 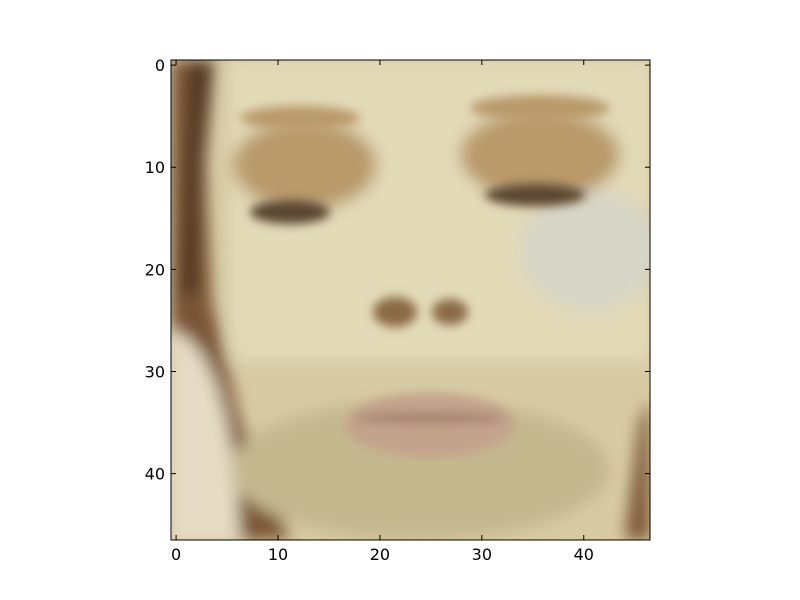 I want to click on y-tick-label: 30, so click(x=155, y=371).